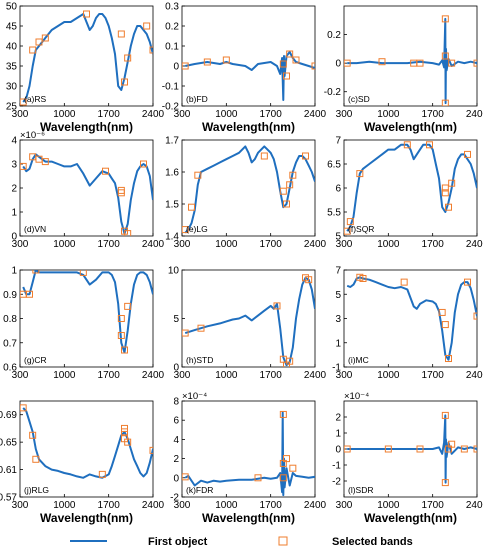  Describe the element at coordinates (248, 127) in the screenshot. I see `x-axis-label: Wavelength(nm)` at that location.